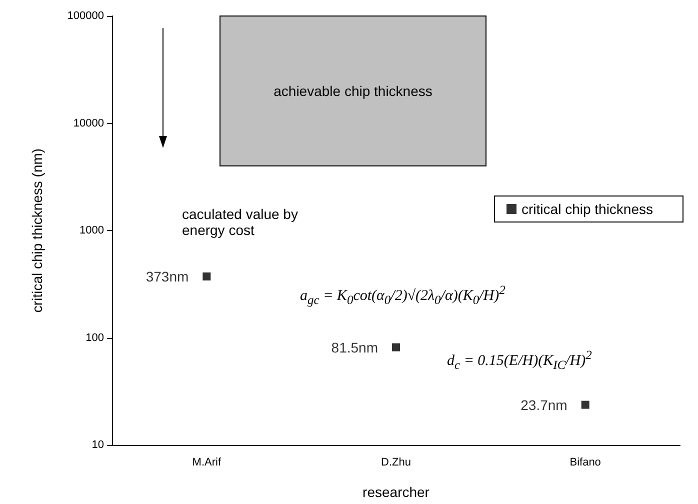  I want to click on y-tick-label: 100, so click(95, 338).